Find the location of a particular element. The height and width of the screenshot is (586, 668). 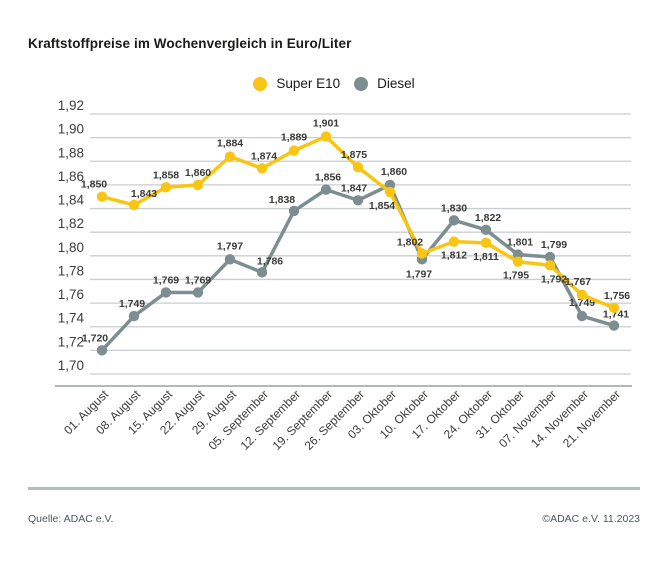

super-e10-data-label: 1,795 is located at coordinates (516, 276).